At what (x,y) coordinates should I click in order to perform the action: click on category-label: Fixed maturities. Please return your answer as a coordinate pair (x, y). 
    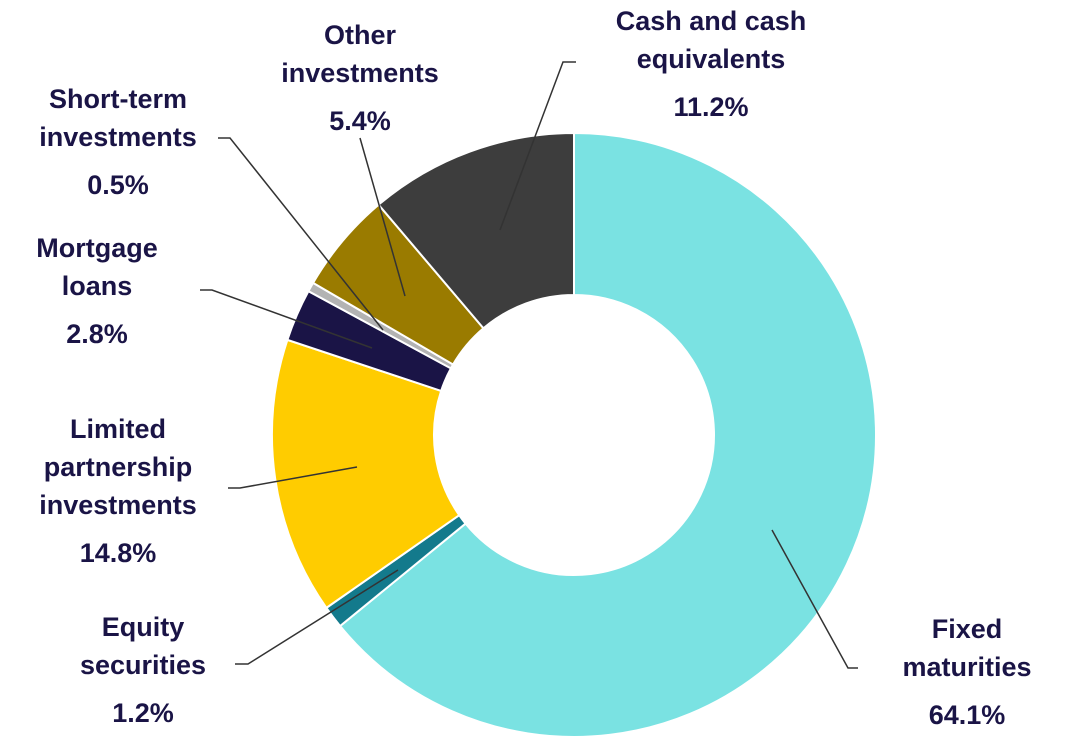
    Looking at the image, I should click on (967, 648).